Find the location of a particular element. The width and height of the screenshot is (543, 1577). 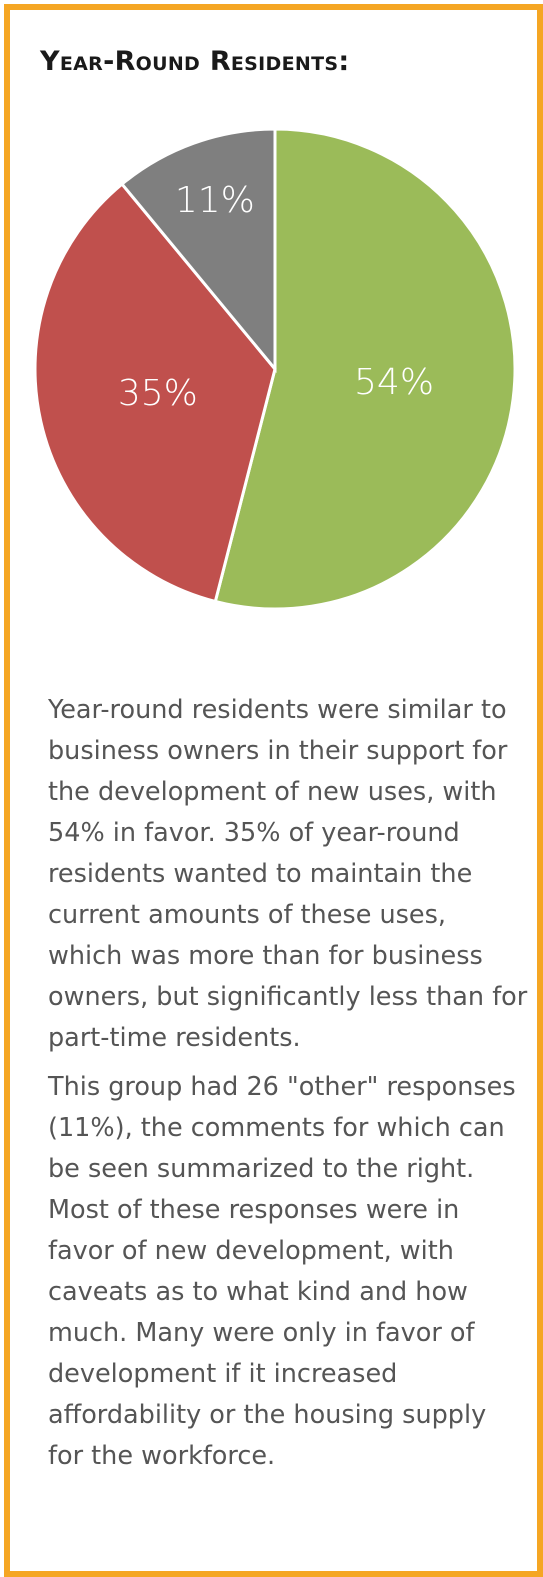

data-label: 11% is located at coordinates (215, 200).